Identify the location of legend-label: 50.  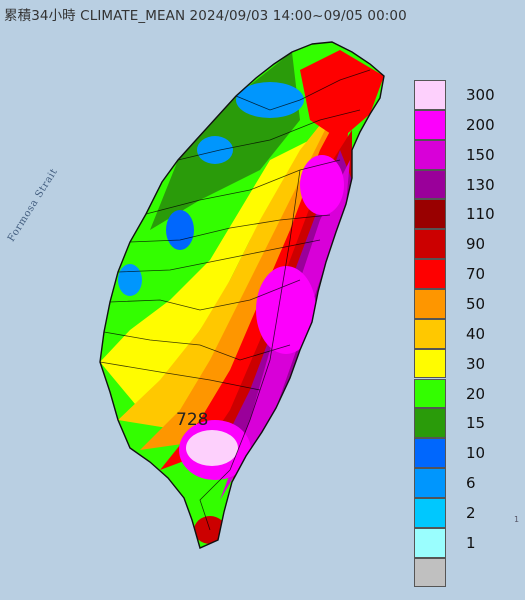
(476, 303).